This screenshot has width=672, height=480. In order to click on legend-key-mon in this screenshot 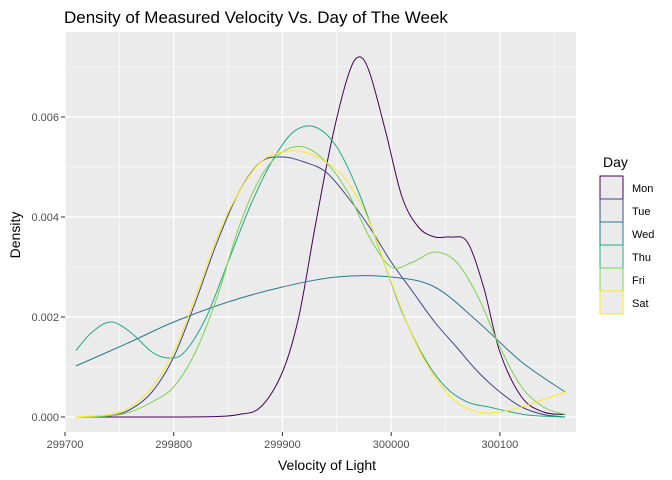, I will do `click(611, 187)`.